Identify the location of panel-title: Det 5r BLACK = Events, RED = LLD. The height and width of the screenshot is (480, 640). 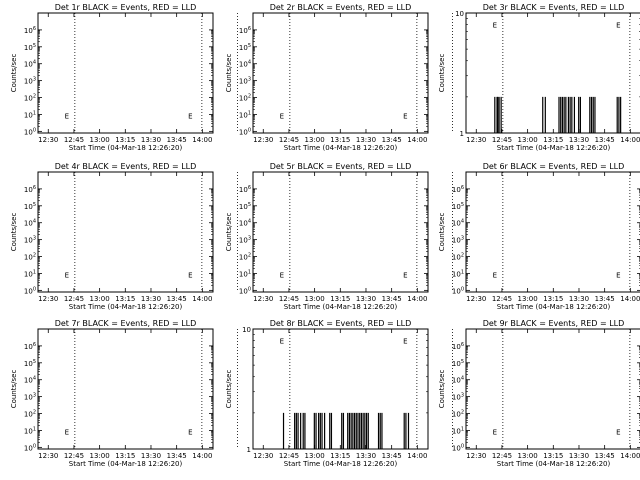
(341, 166).